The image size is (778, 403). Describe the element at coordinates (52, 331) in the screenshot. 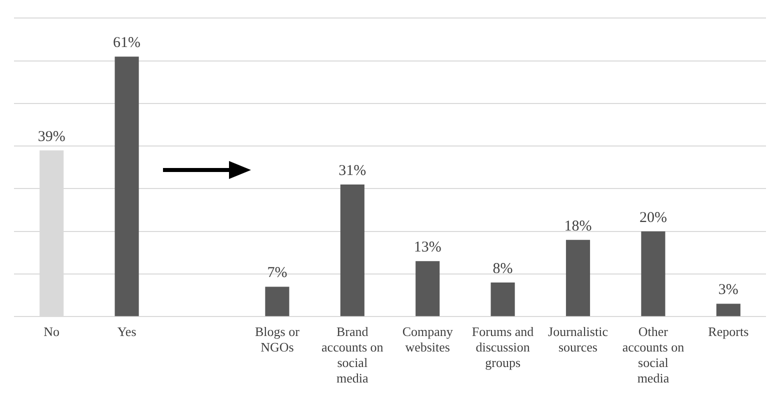

I see `x-tick-label: No` at that location.